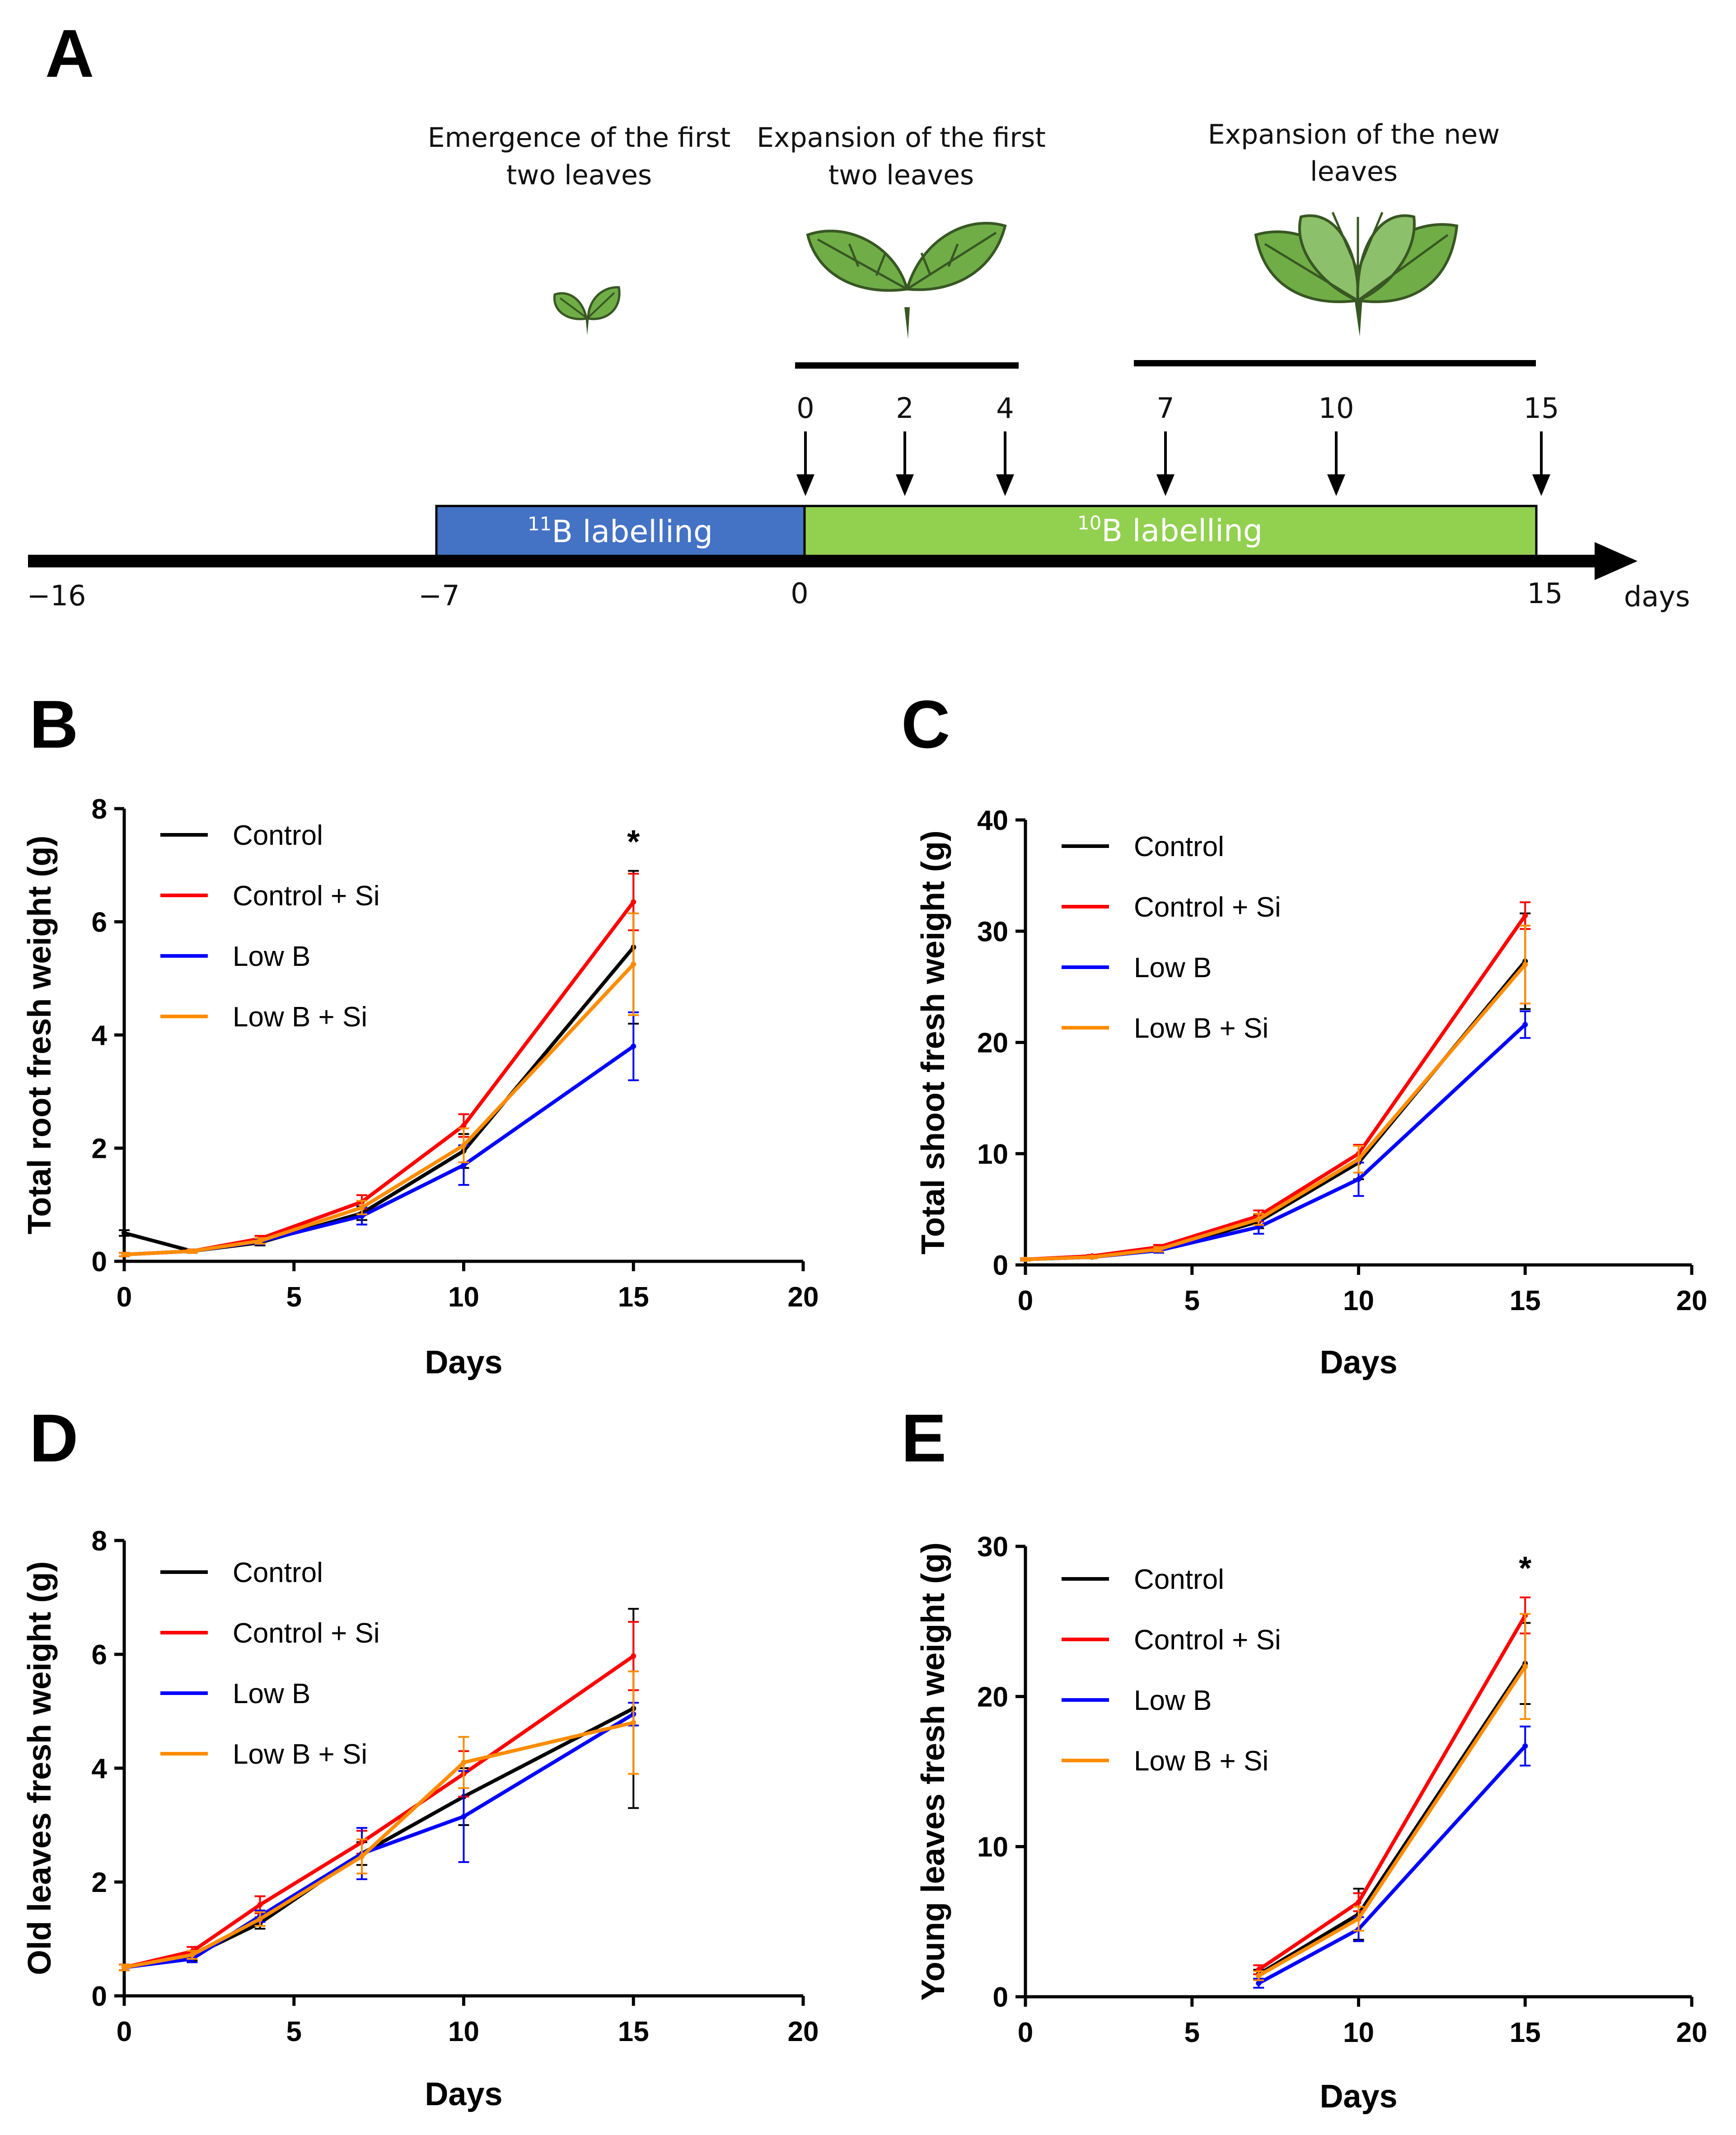 Image resolution: width=1736 pixels, height=2135 pixels. Describe the element at coordinates (1525, 1568) in the screenshot. I see `significance-marker: *` at that location.